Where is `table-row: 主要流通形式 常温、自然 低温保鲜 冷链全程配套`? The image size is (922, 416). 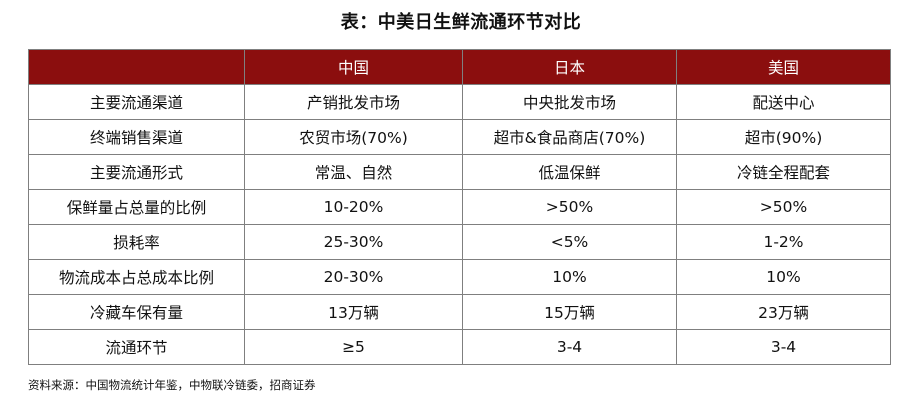
table-row: 主要流通形式 常温、自然 低温保鲜 冷链全程配套 is located at coordinates (459, 172).